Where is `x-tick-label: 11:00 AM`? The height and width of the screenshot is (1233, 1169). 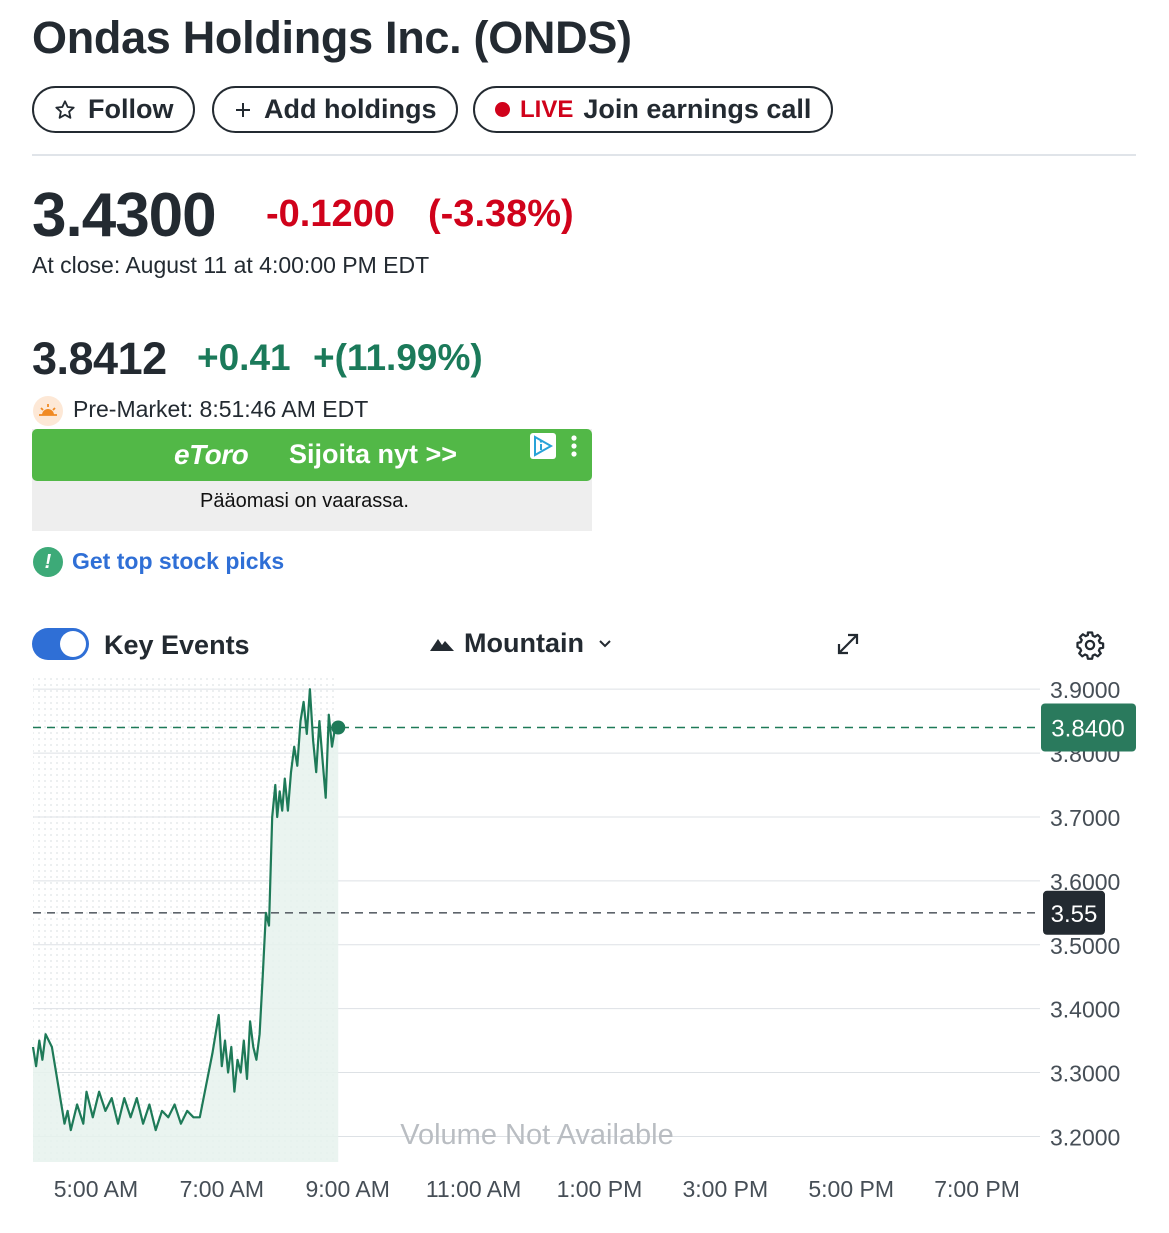
x-tick-label: 11:00 AM is located at coordinates (473, 1189).